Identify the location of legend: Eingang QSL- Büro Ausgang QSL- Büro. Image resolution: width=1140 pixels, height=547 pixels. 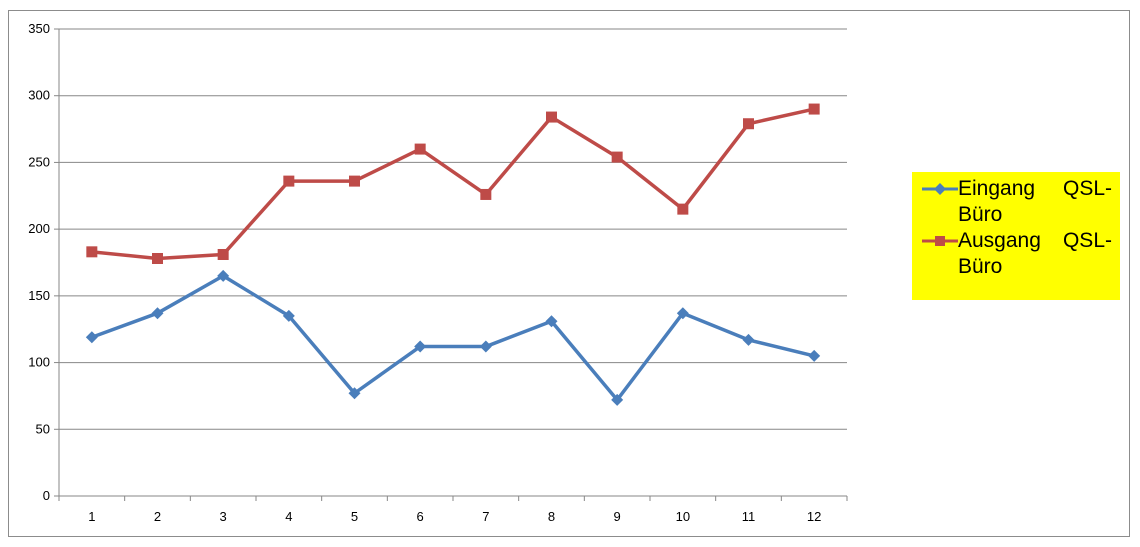
(1016, 236).